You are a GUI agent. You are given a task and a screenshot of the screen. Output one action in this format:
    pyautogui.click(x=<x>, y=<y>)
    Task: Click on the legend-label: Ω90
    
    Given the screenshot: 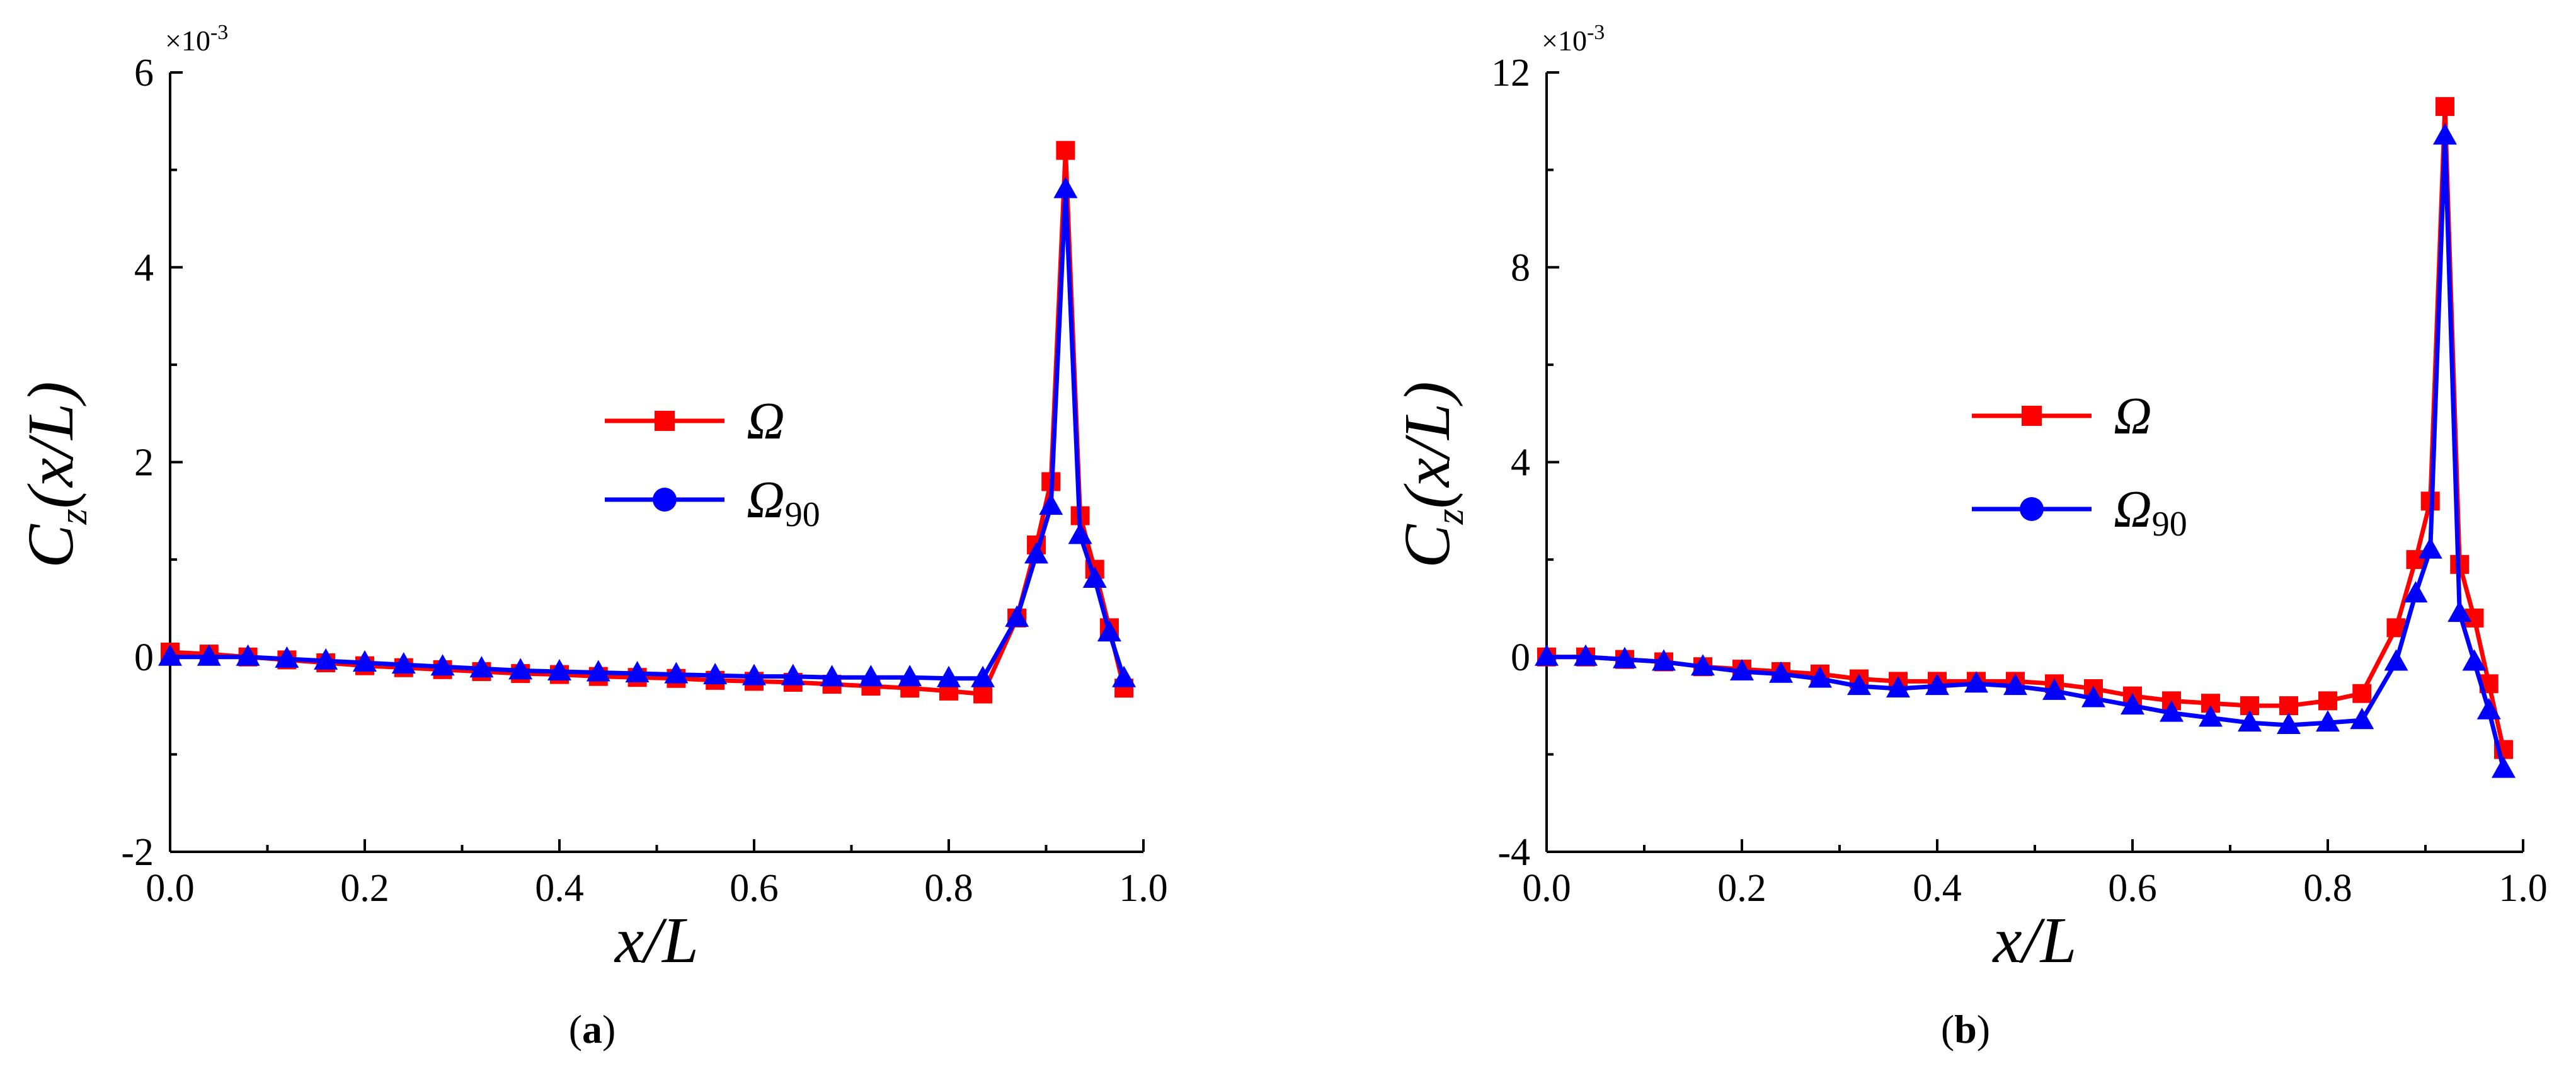 What is the action you would take?
    pyautogui.click(x=784, y=502)
    